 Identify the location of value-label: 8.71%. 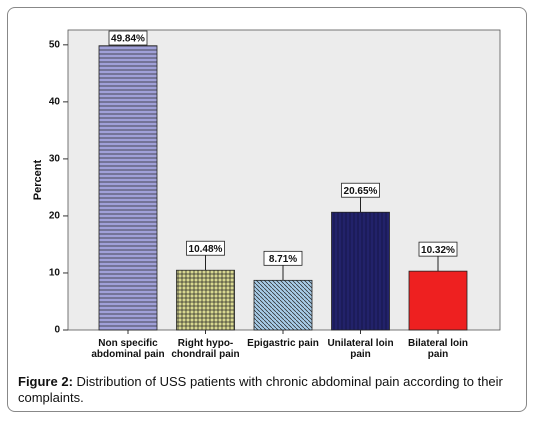
(283, 259).